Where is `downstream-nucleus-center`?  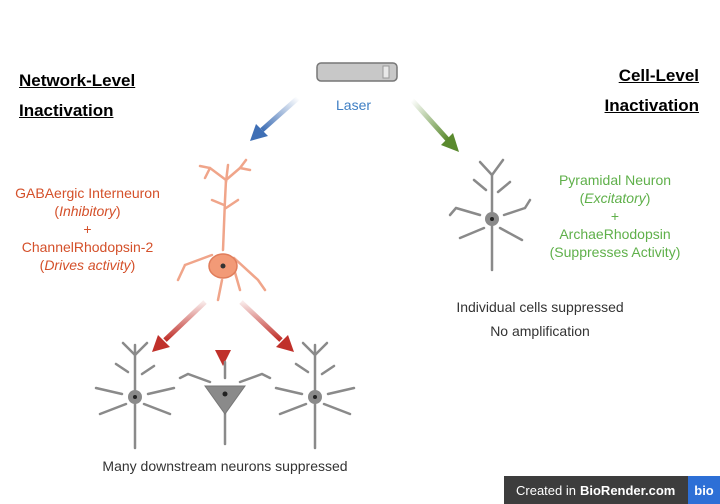
downstream-nucleus-center is located at coordinates (225, 394).